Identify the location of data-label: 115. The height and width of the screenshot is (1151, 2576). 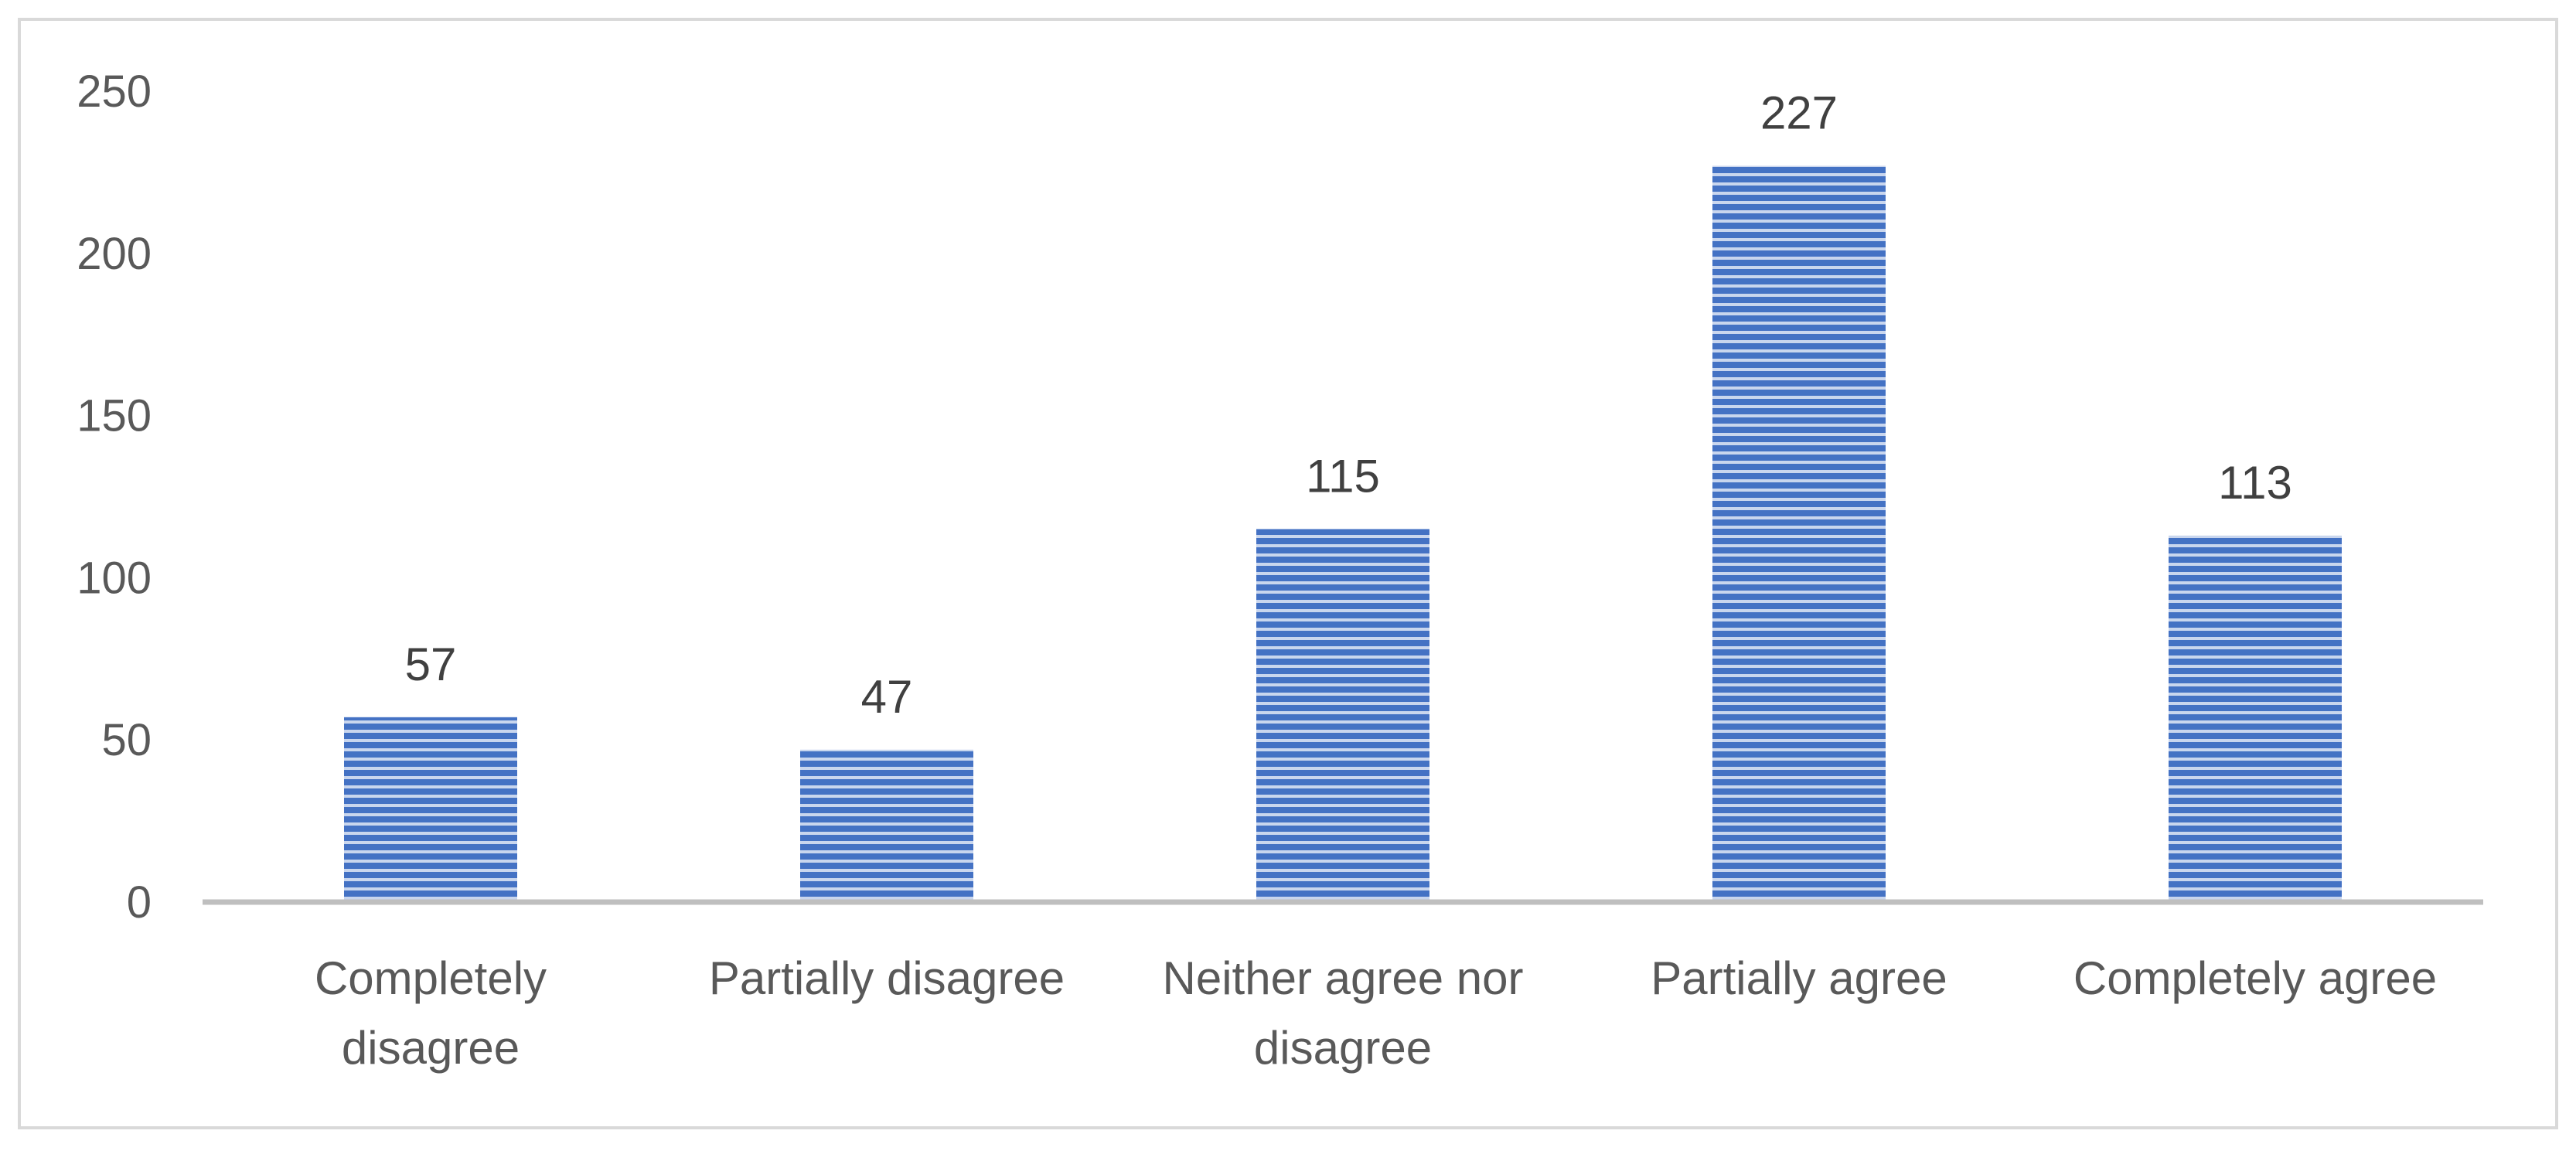
(1343, 476).